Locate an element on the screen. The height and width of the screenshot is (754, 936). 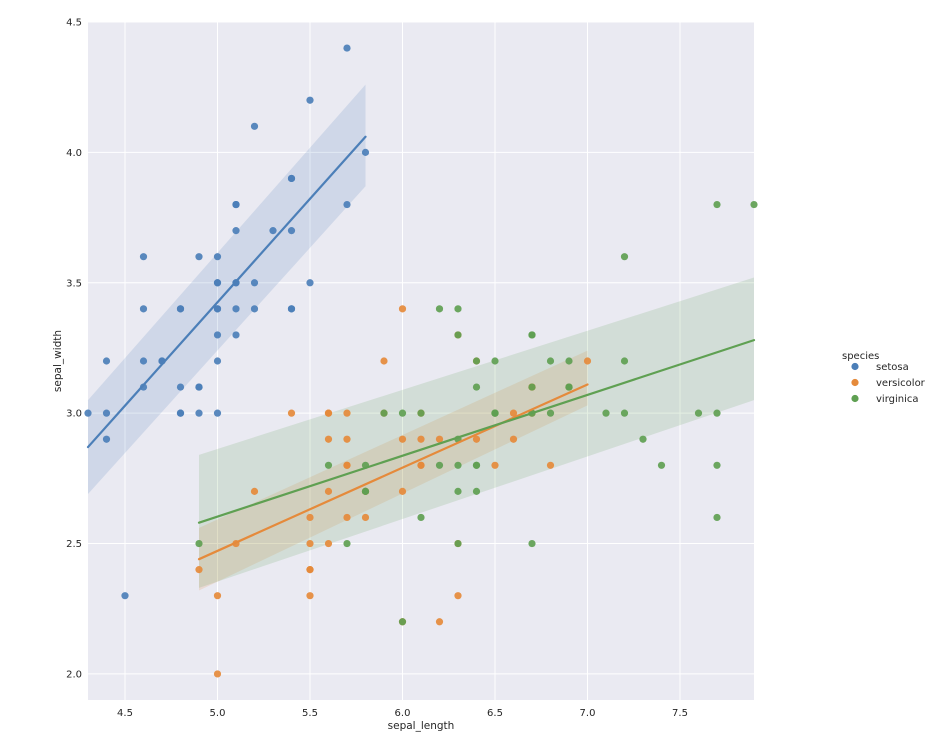
x-tick-label: 4.5 is located at coordinates (125, 713).